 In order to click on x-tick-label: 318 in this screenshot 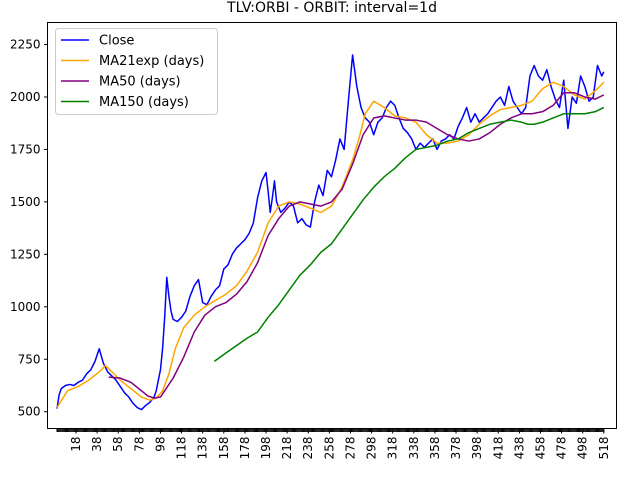, I will do `click(393, 448)`.